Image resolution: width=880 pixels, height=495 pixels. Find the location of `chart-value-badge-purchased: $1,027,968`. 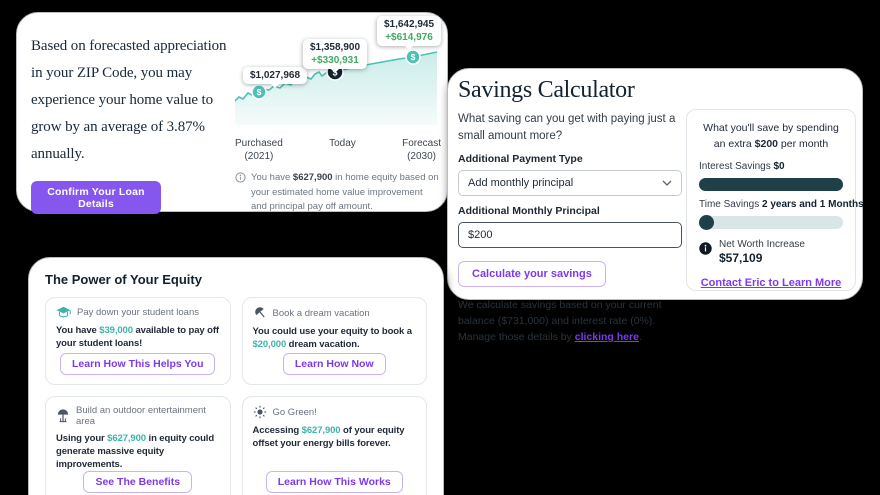

chart-value-badge-purchased: $1,027,968 is located at coordinates (275, 77).